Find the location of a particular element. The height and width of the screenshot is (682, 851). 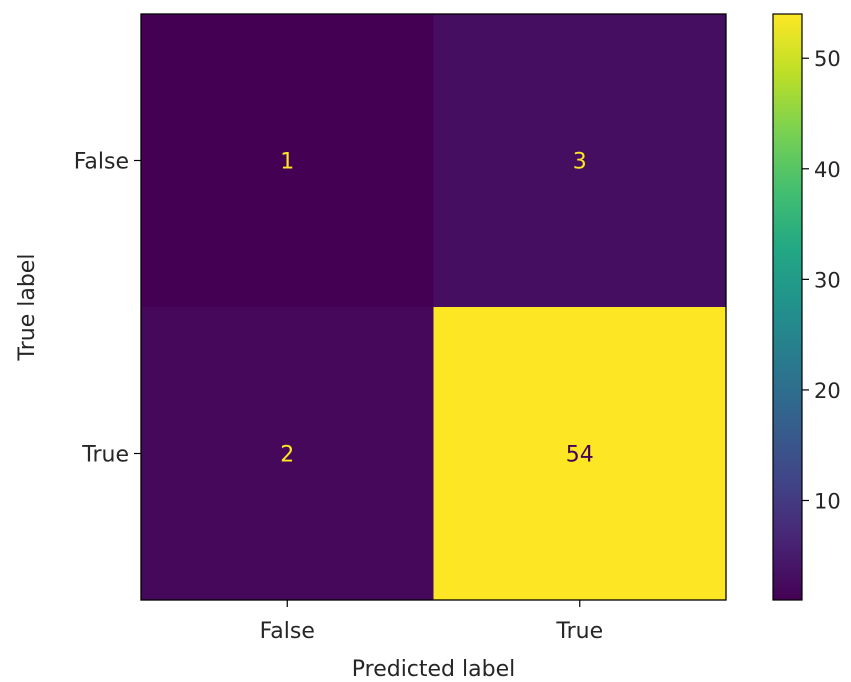

x-tick-label: True is located at coordinates (579, 631).